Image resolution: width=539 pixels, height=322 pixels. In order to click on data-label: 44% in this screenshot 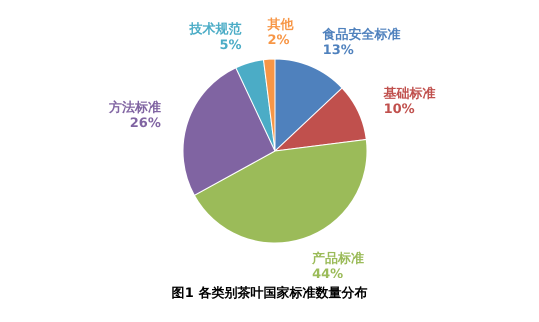, I will do `click(328, 274)`.